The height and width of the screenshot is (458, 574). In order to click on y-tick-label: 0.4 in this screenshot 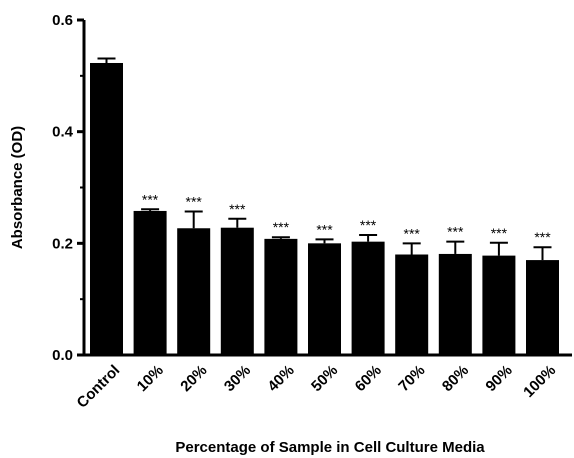, I will do `click(63, 132)`.